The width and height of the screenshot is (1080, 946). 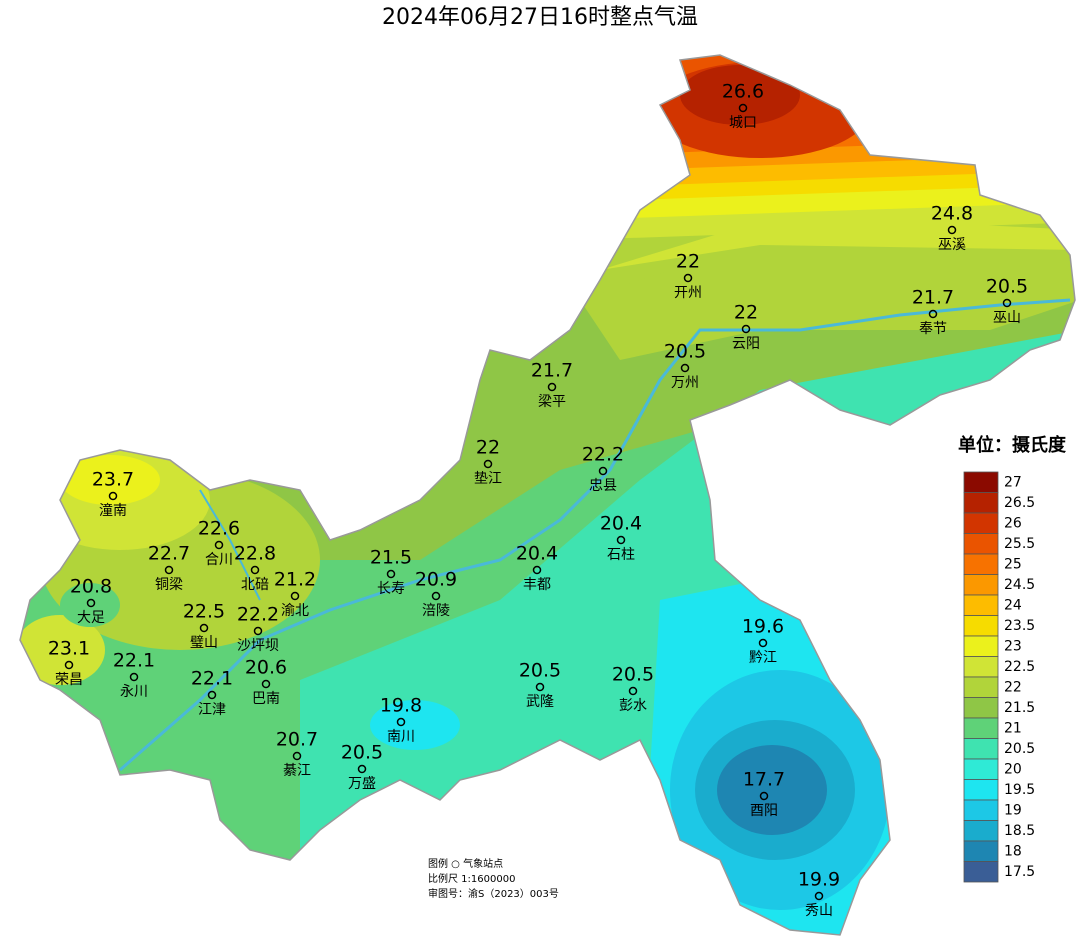 I want to click on station-name: 长寿, so click(x=391, y=588).